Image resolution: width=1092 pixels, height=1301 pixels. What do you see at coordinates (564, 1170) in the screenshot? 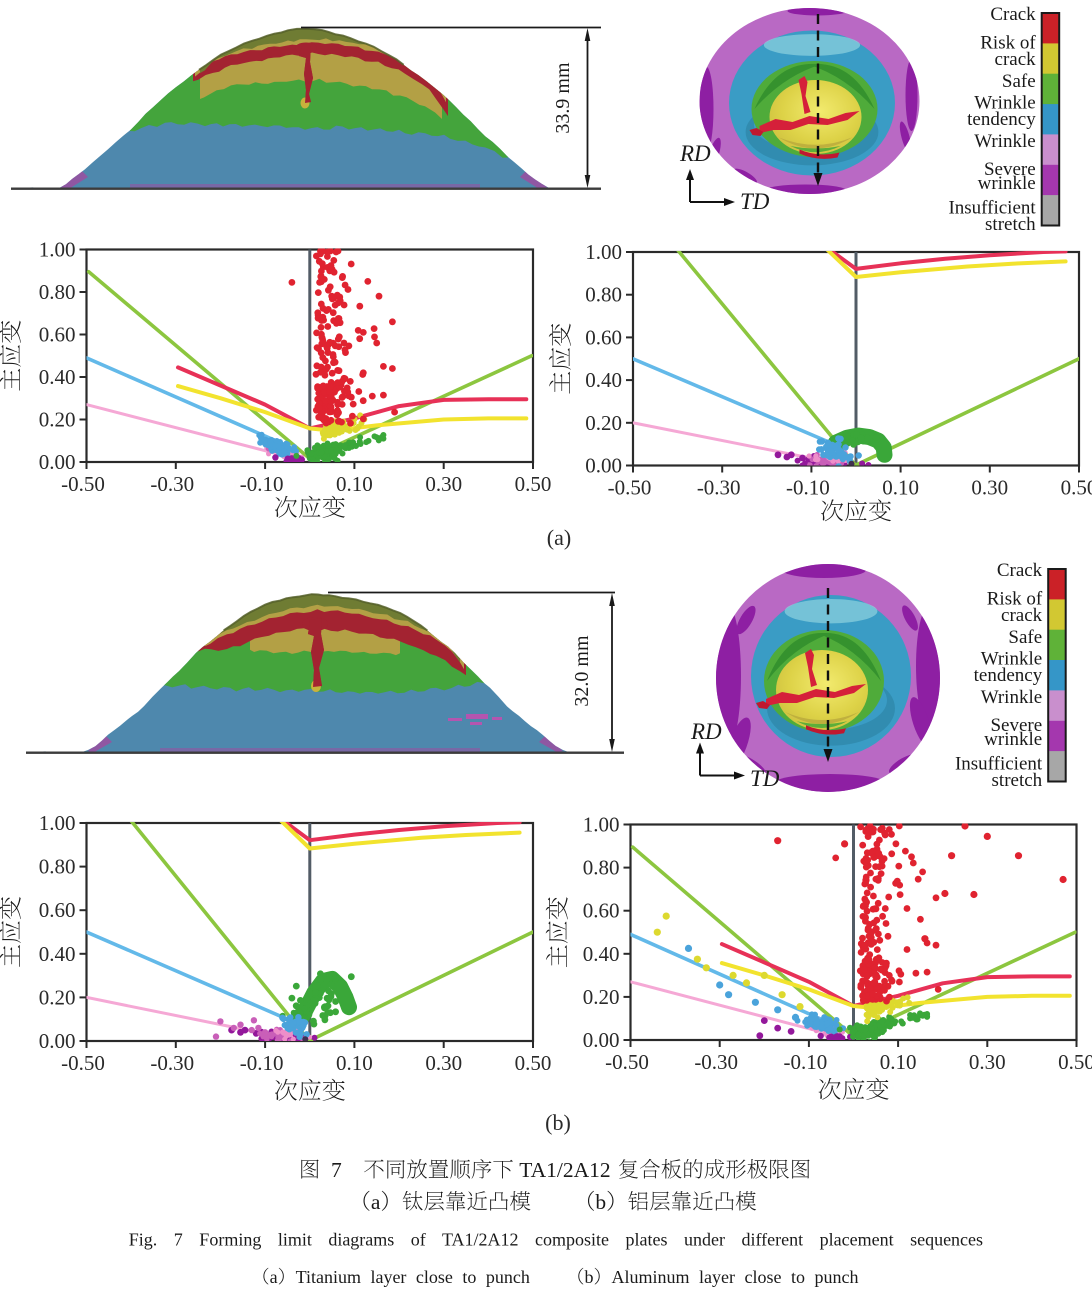
I see `svg-text: TA1/2A12` at bounding box center [564, 1170].